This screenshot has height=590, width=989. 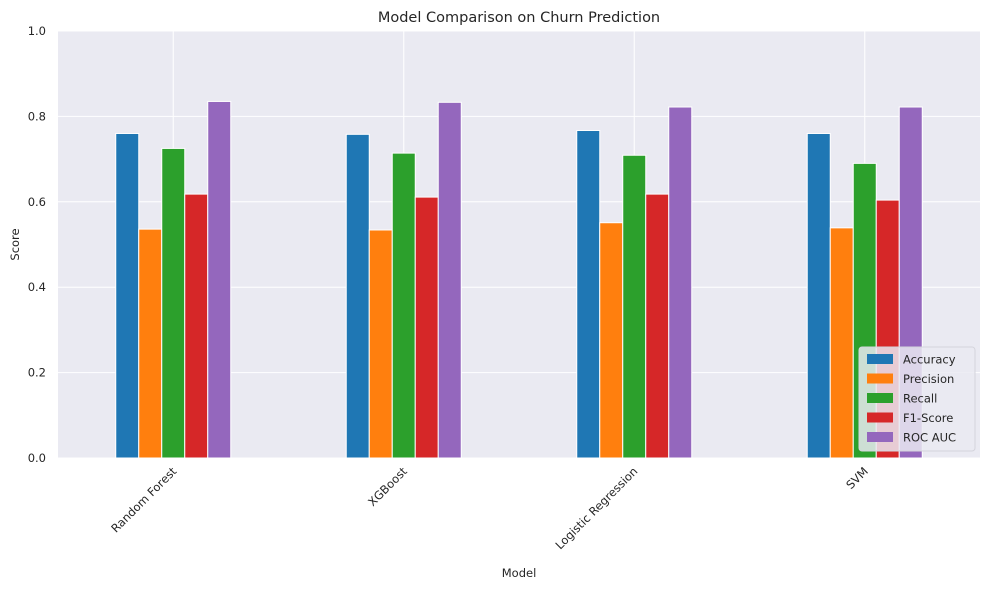 I want to click on y-tick-label: 0.2, so click(x=37, y=373).